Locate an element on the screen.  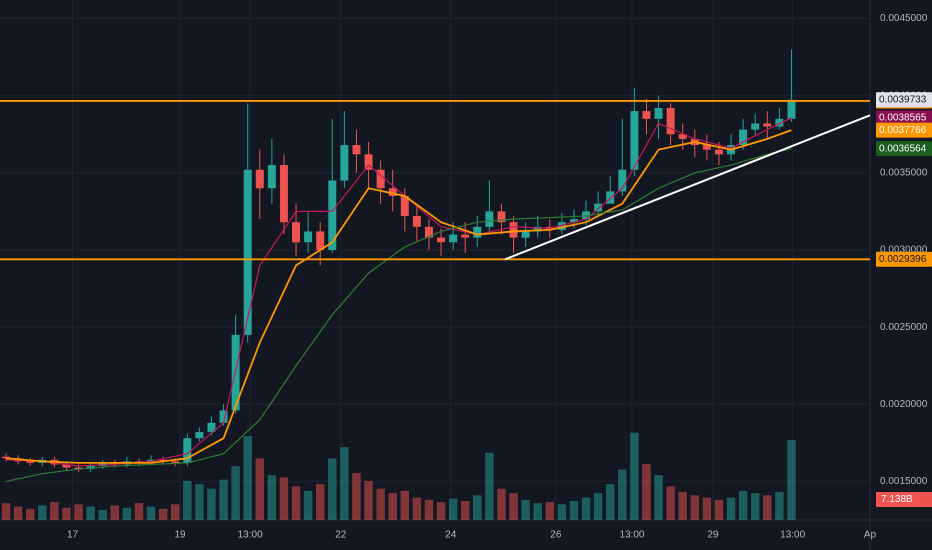
x-tick-label: 24 is located at coordinates (451, 535).